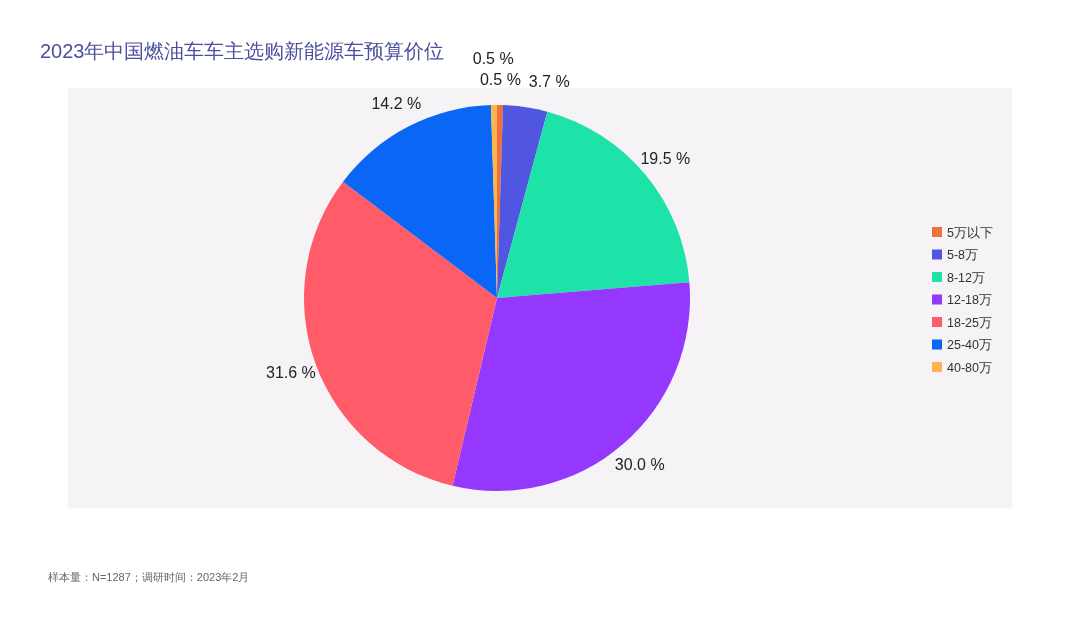 The height and width of the screenshot is (622, 1080). Describe the element at coordinates (639, 465) in the screenshot. I see `data-label: 30.0 %` at that location.